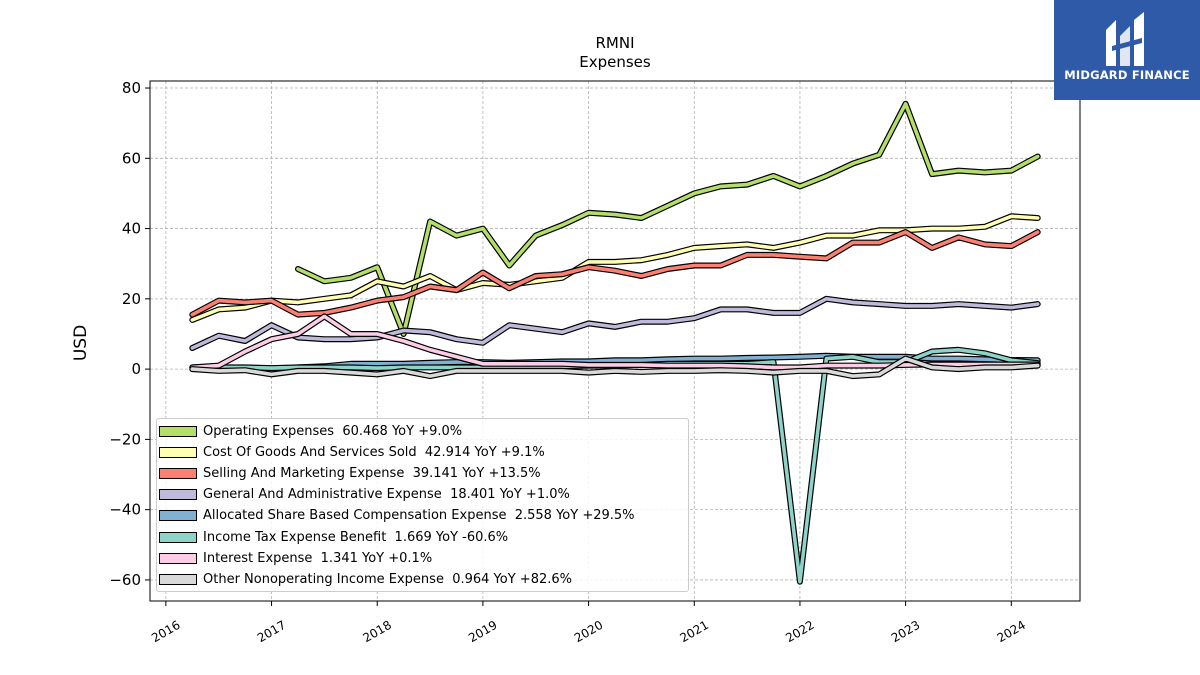 The width and height of the screenshot is (1200, 675). What do you see at coordinates (614, 43) in the screenshot?
I see `chart-title: RMNI` at bounding box center [614, 43].